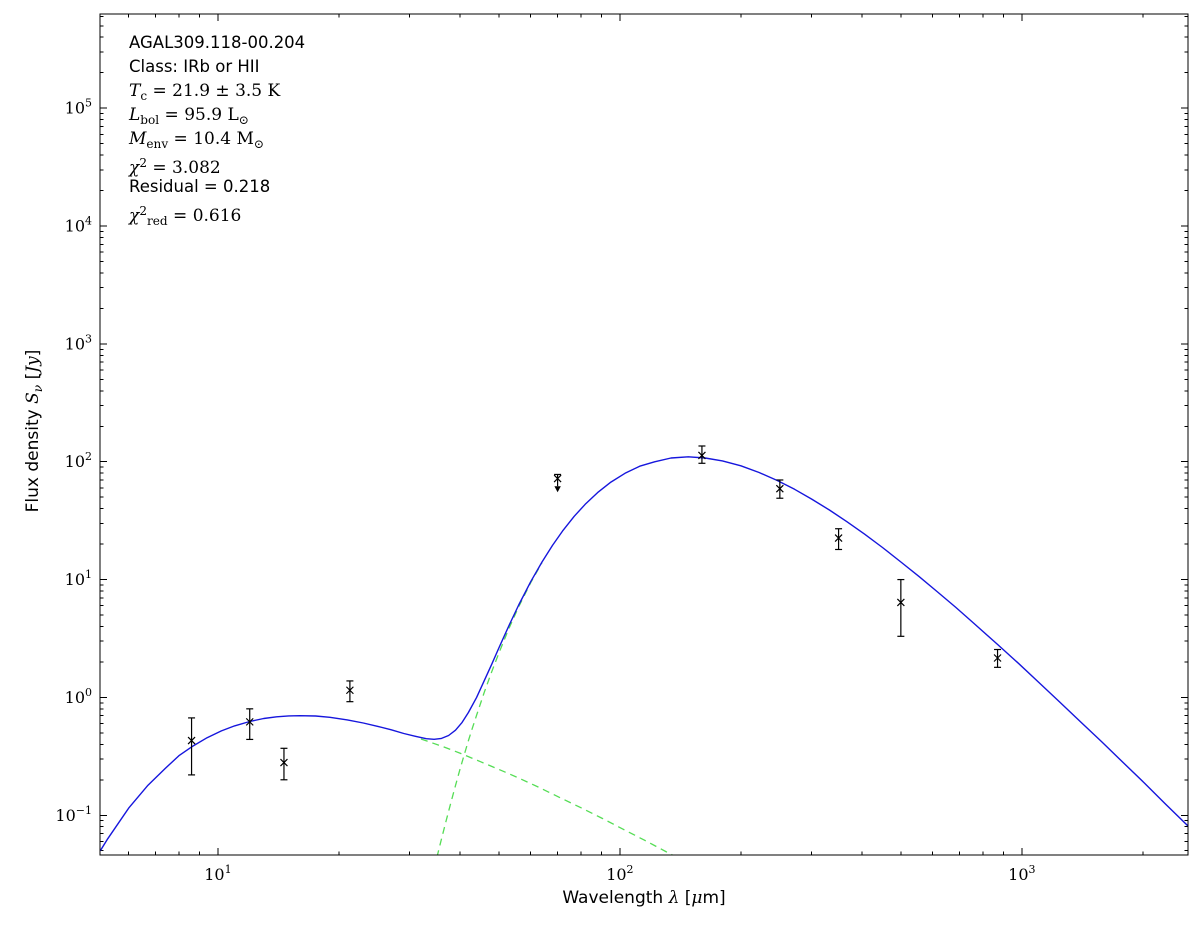  I want to click on x-tick-label: 10², so click(619, 873).